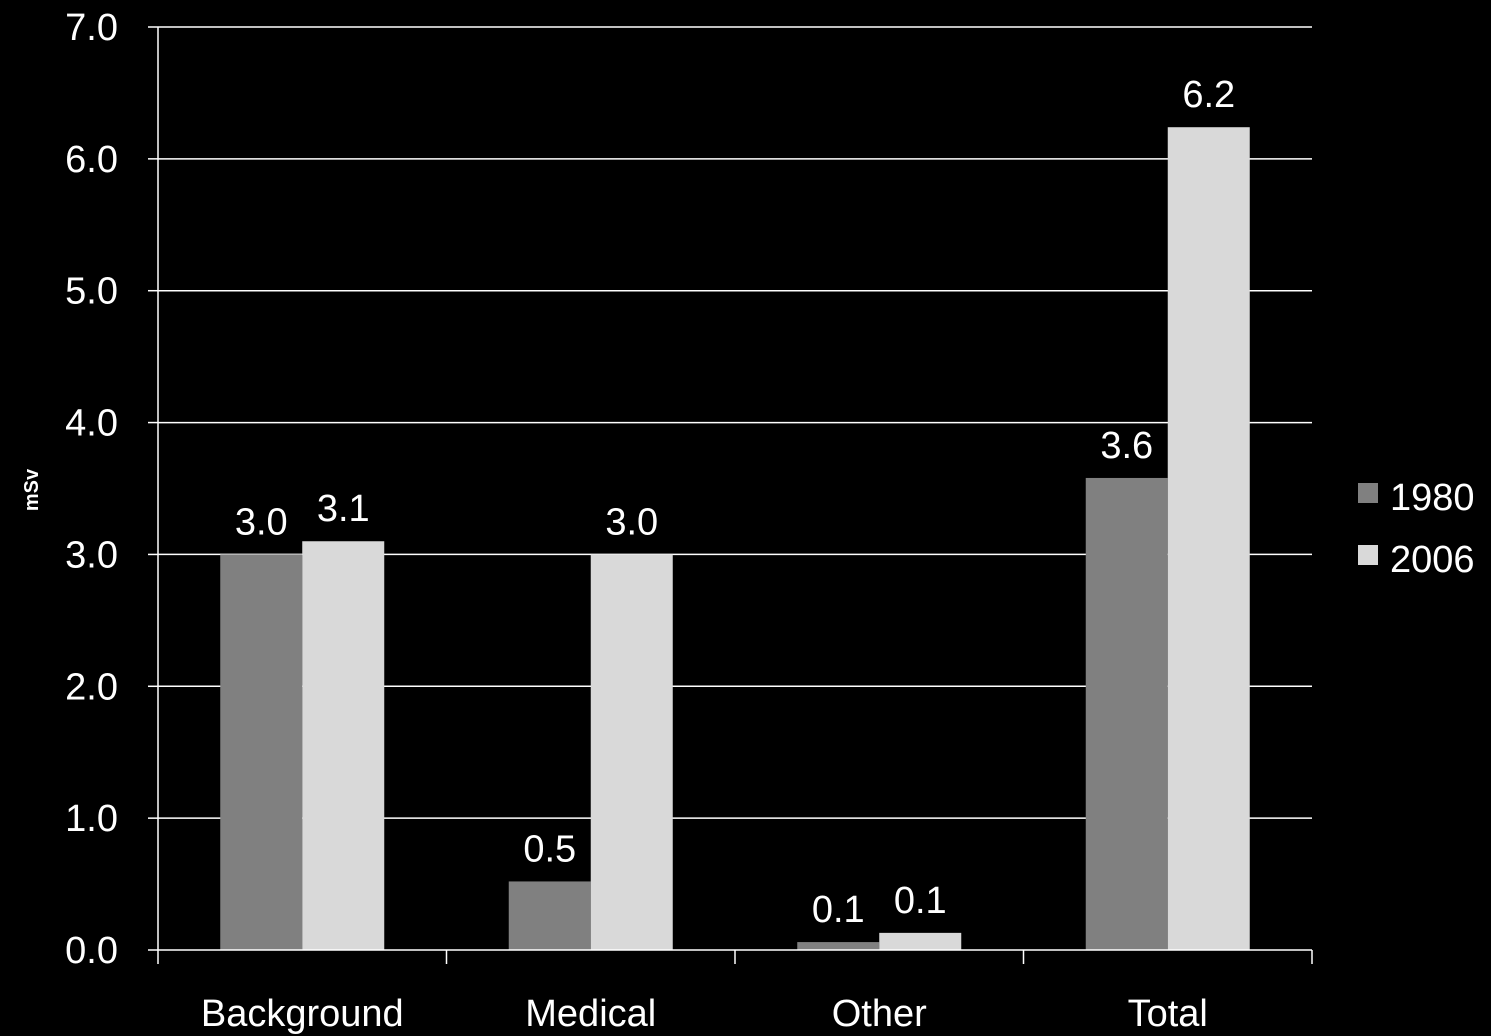 This screenshot has height=1036, width=1491. Describe the element at coordinates (920, 941) in the screenshot. I see `bar-2006-other` at that location.